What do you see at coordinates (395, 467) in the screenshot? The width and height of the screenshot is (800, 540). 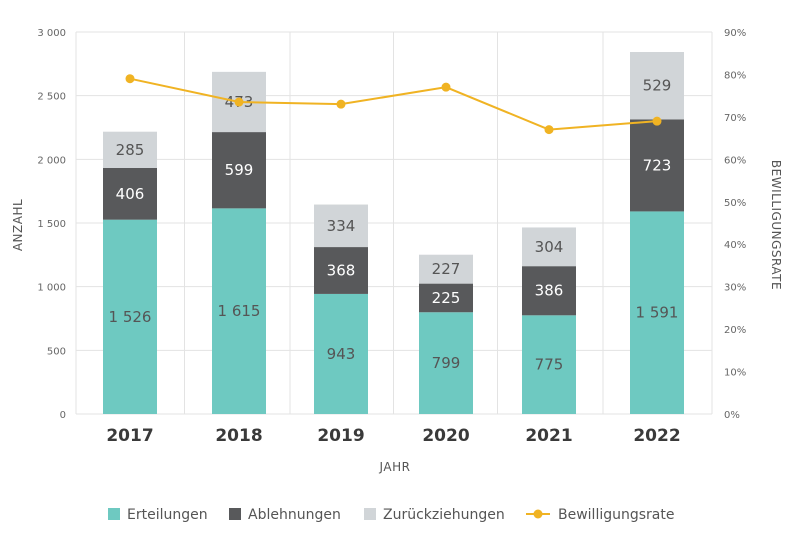 I see `x-axis-title: JAHR` at bounding box center [395, 467].